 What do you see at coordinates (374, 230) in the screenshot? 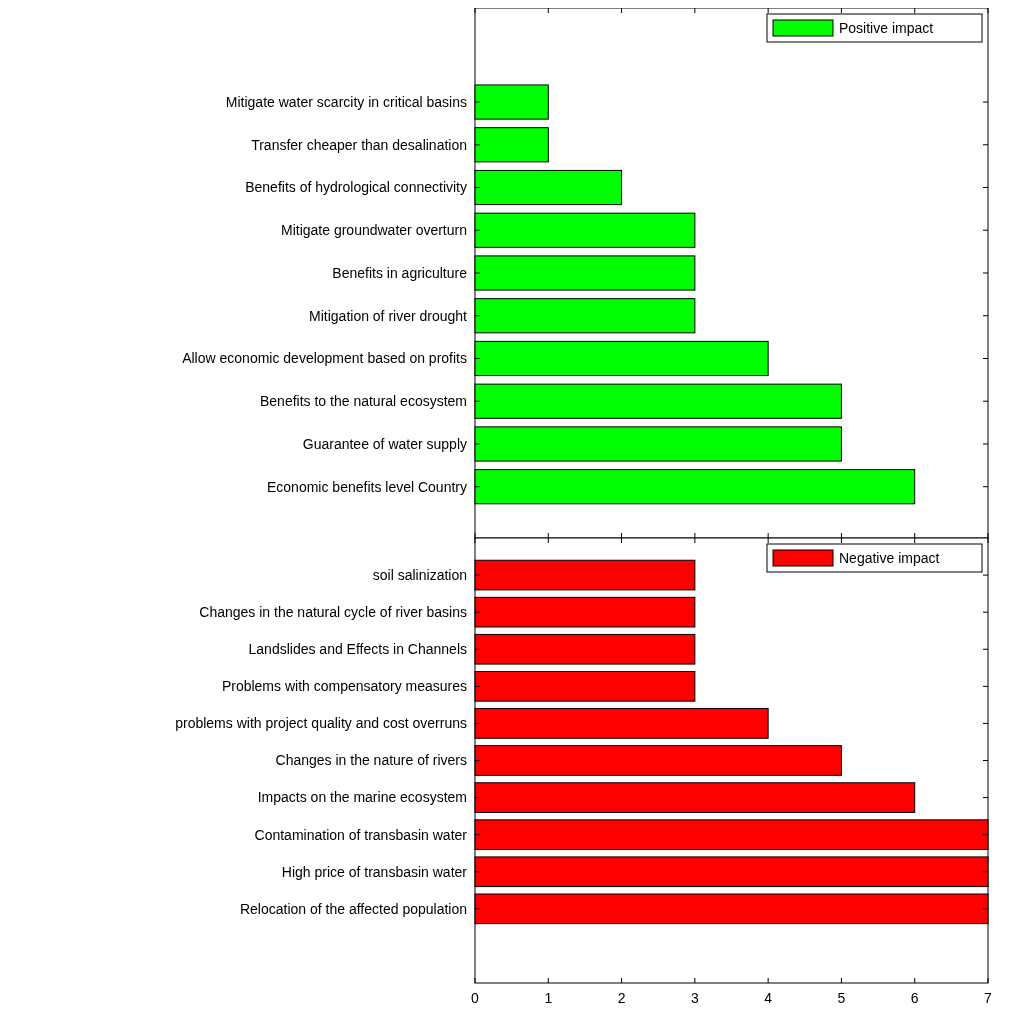
I see `y-tick-label: Mitigate groundwater overturn` at bounding box center [374, 230].